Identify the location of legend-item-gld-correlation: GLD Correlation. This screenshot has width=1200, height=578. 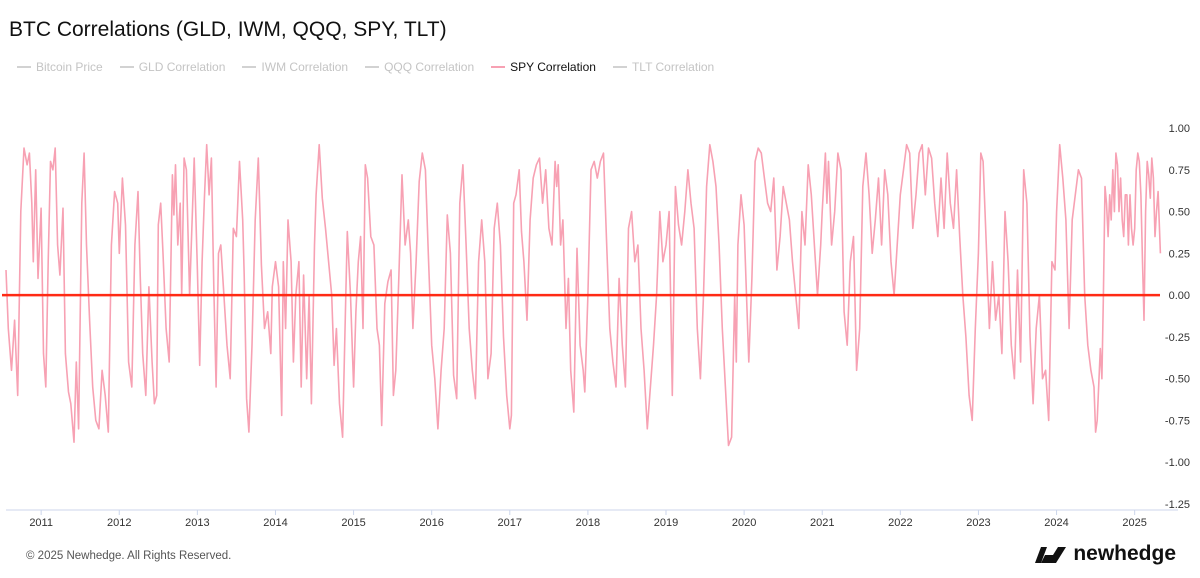
(172, 67).